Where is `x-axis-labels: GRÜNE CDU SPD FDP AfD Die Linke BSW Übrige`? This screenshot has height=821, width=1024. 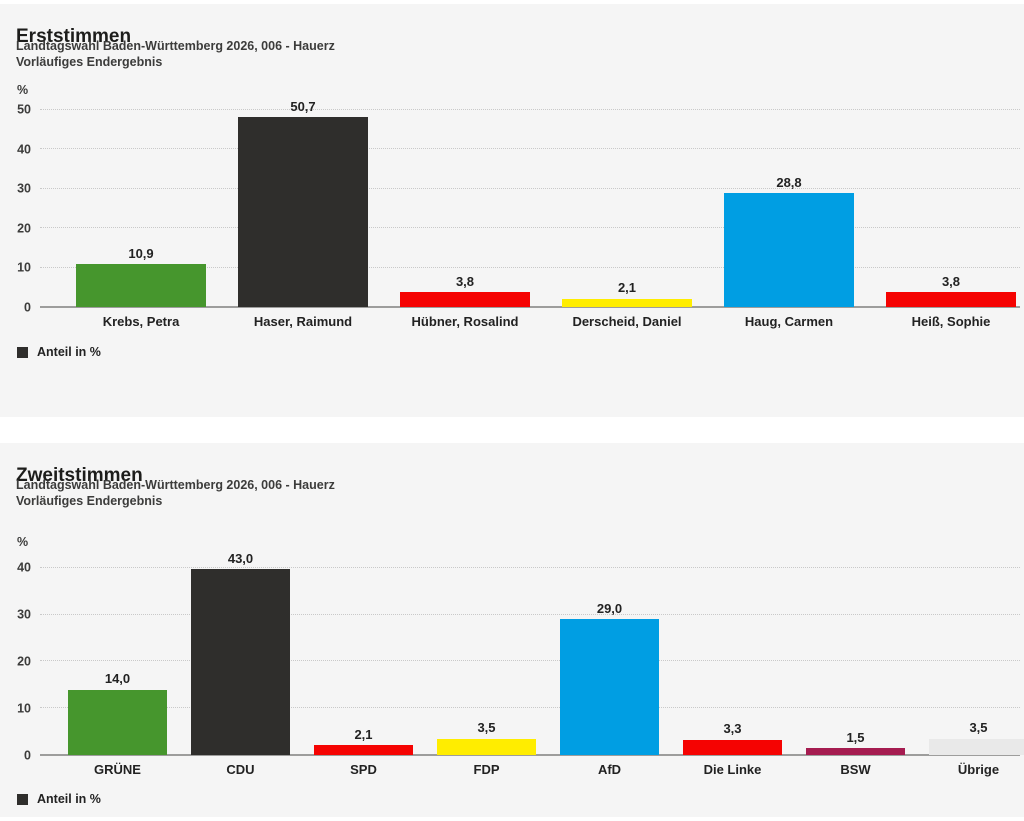 x-axis-labels: GRÜNE CDU SPD FDP AfD Die Linke BSW Übrige is located at coordinates (530, 769).